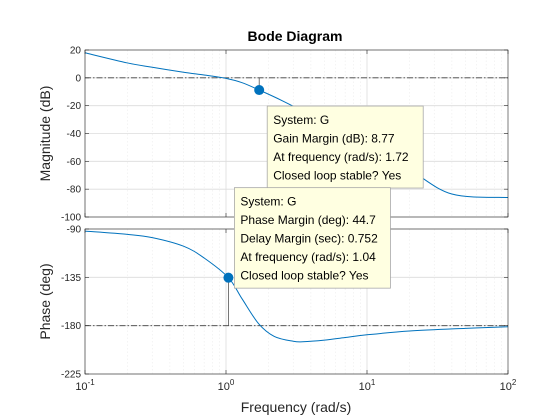 This screenshot has width=560, height=420. Describe the element at coordinates (74, 162) in the screenshot. I see `y-tick-label: -60` at that location.